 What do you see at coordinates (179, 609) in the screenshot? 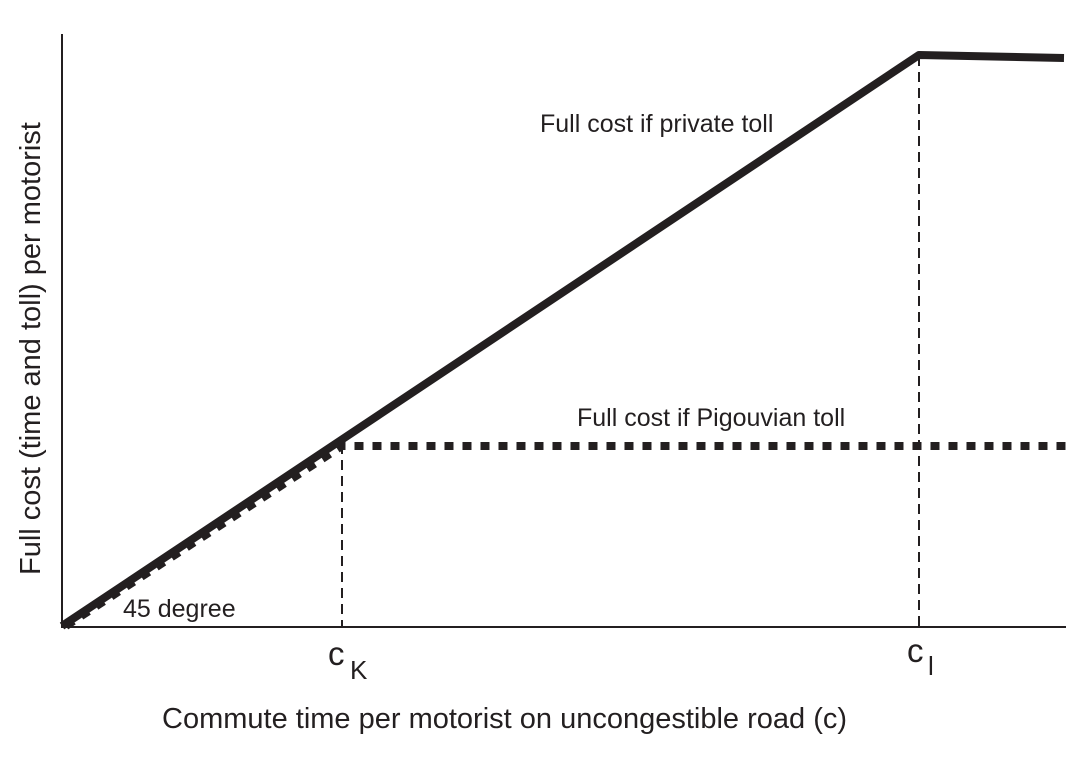
I see `diagonal-label: 45 degree` at bounding box center [179, 609].